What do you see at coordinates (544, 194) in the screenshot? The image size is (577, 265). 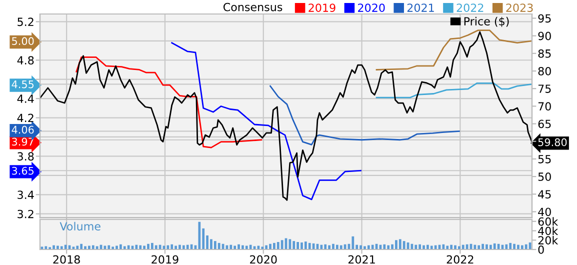 I see `y2-tick-label: 45` at bounding box center [544, 194].